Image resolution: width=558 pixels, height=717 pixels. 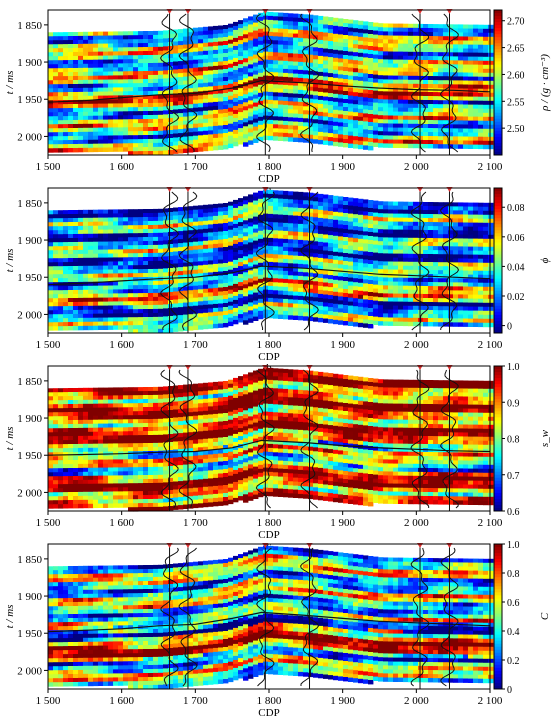 I want to click on colorbar-segment, so click(x=498, y=150).